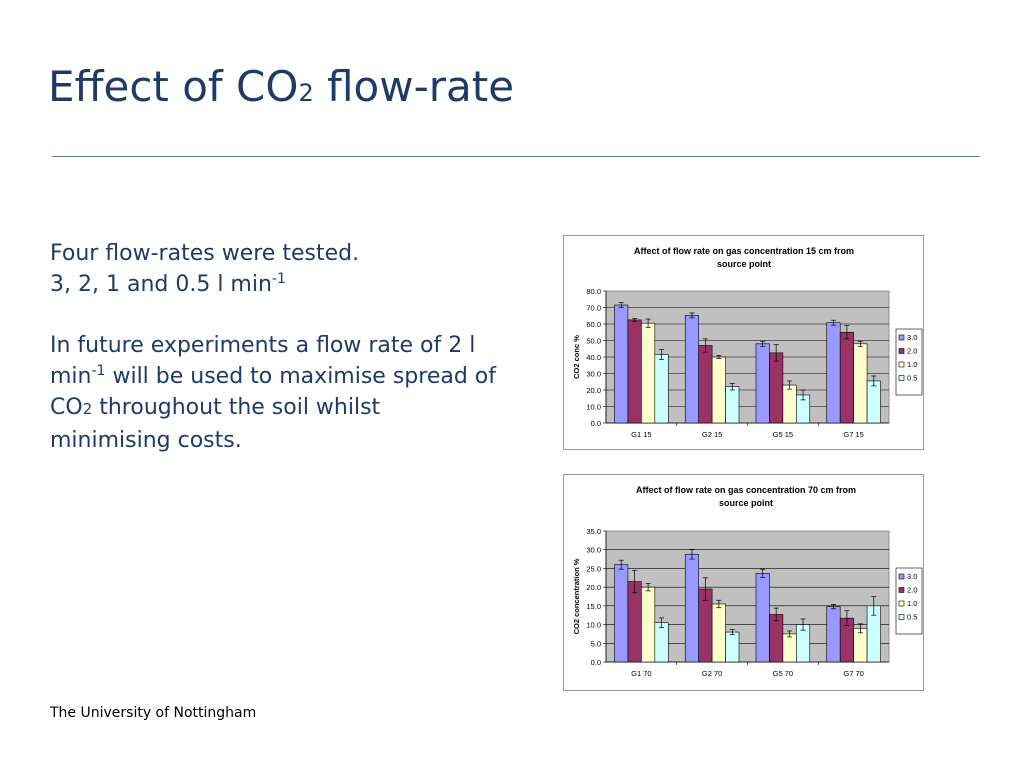 This screenshot has height=768, width=1024. What do you see at coordinates (153, 713) in the screenshot?
I see `footer-institution: The University of Nottingham` at bounding box center [153, 713].